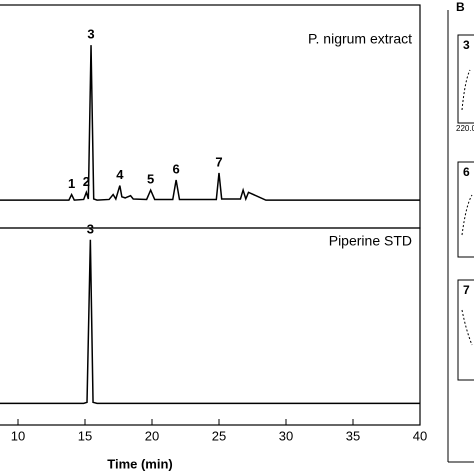 Image resolution: width=474 pixels, height=474 pixels. What do you see at coordinates (466, 172) in the screenshot?
I see `inset-label: 6` at bounding box center [466, 172].